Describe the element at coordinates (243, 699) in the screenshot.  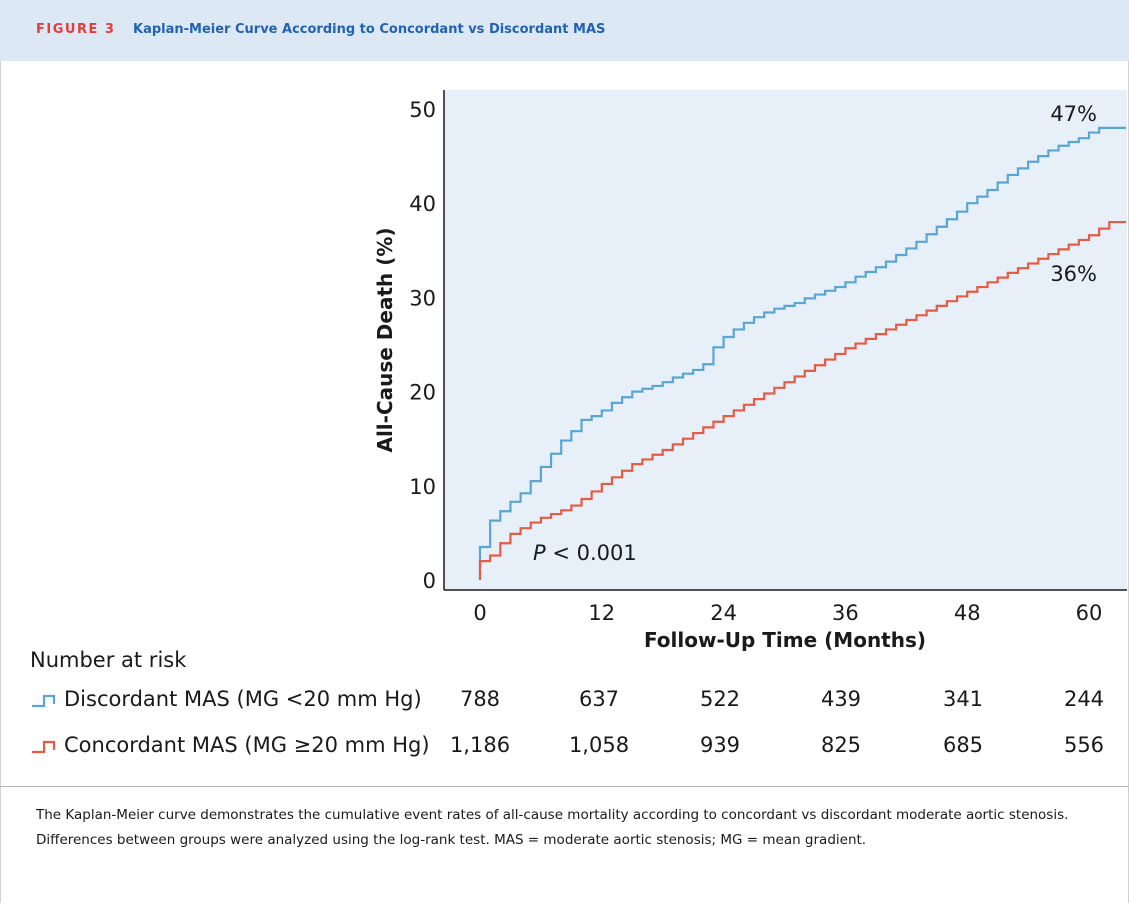
I see `risk-row-label: Discordant MAS (MG <20 mm Hg)` at that location.